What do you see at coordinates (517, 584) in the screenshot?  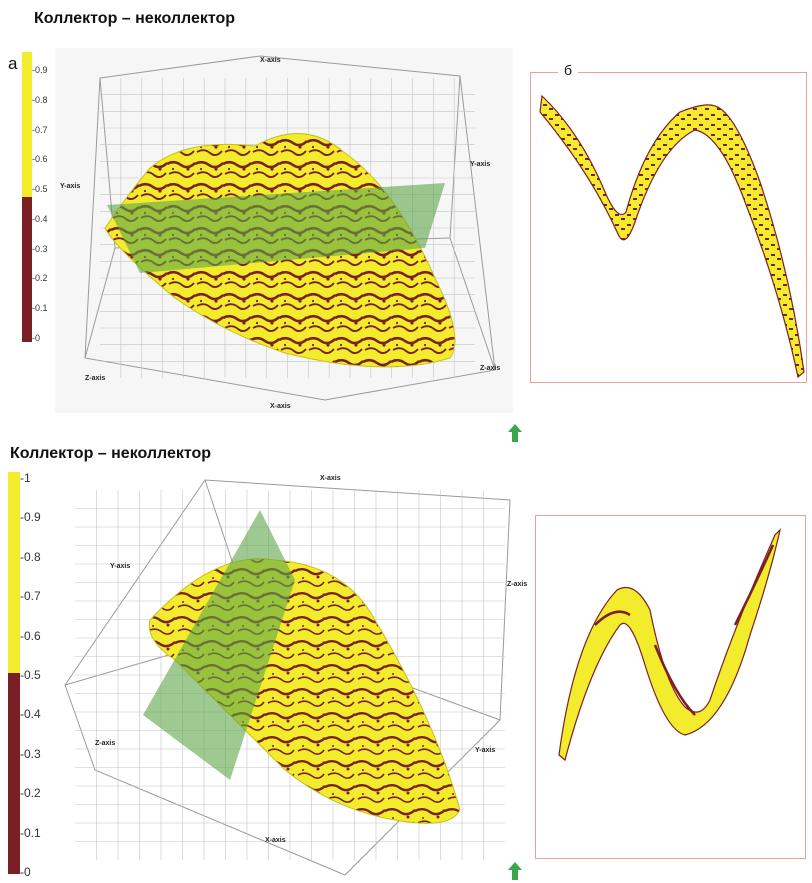 I see `bottom-z-axis-right-label: Z-axis` at bounding box center [517, 584].